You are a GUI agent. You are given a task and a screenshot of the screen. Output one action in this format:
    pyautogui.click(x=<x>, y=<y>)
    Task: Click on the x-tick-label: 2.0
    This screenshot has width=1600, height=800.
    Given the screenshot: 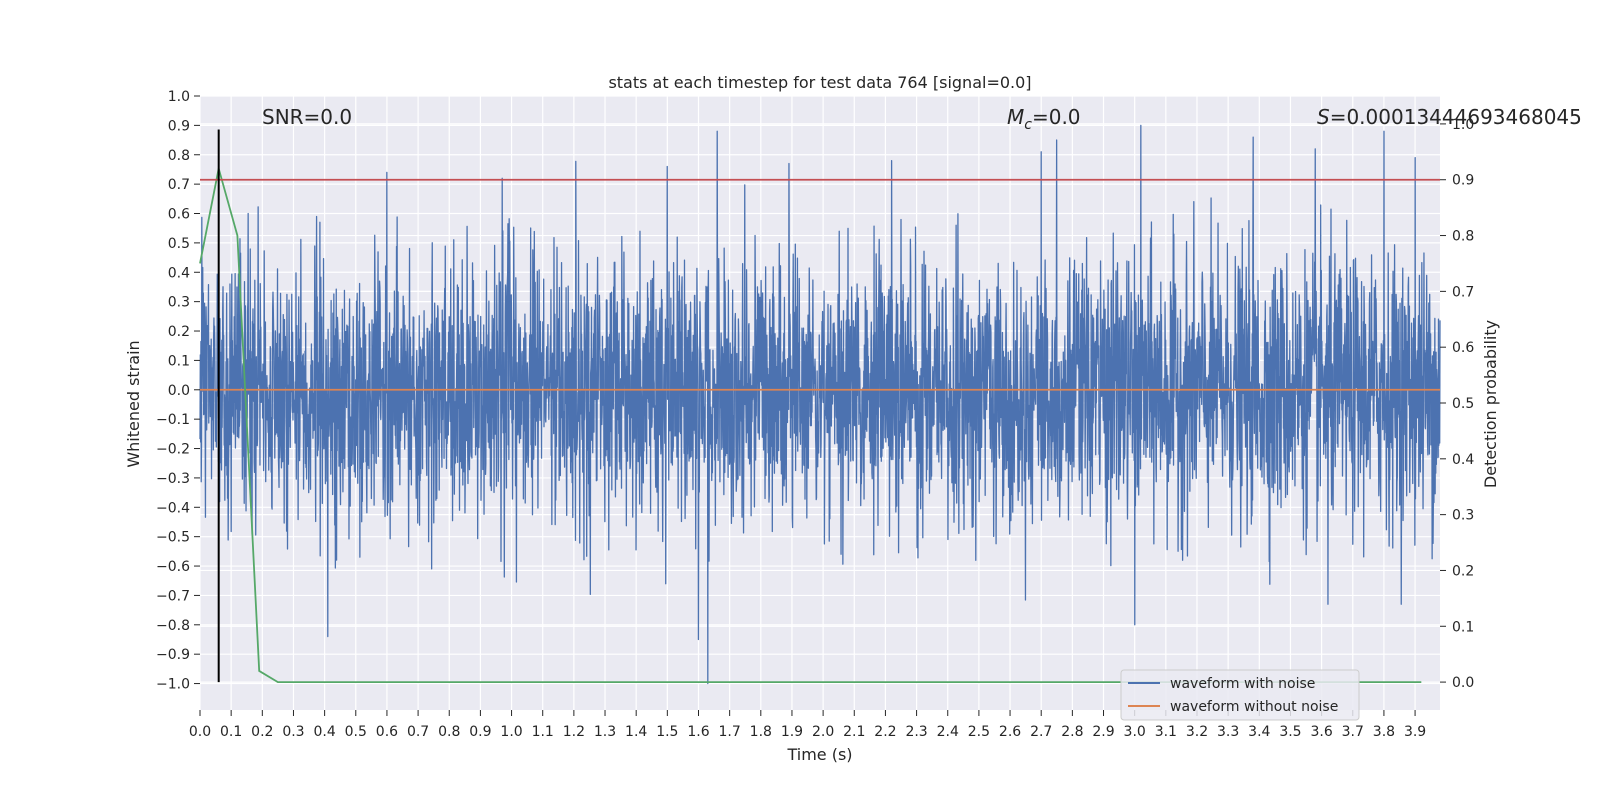 What is the action you would take?
    pyautogui.click(x=823, y=732)
    